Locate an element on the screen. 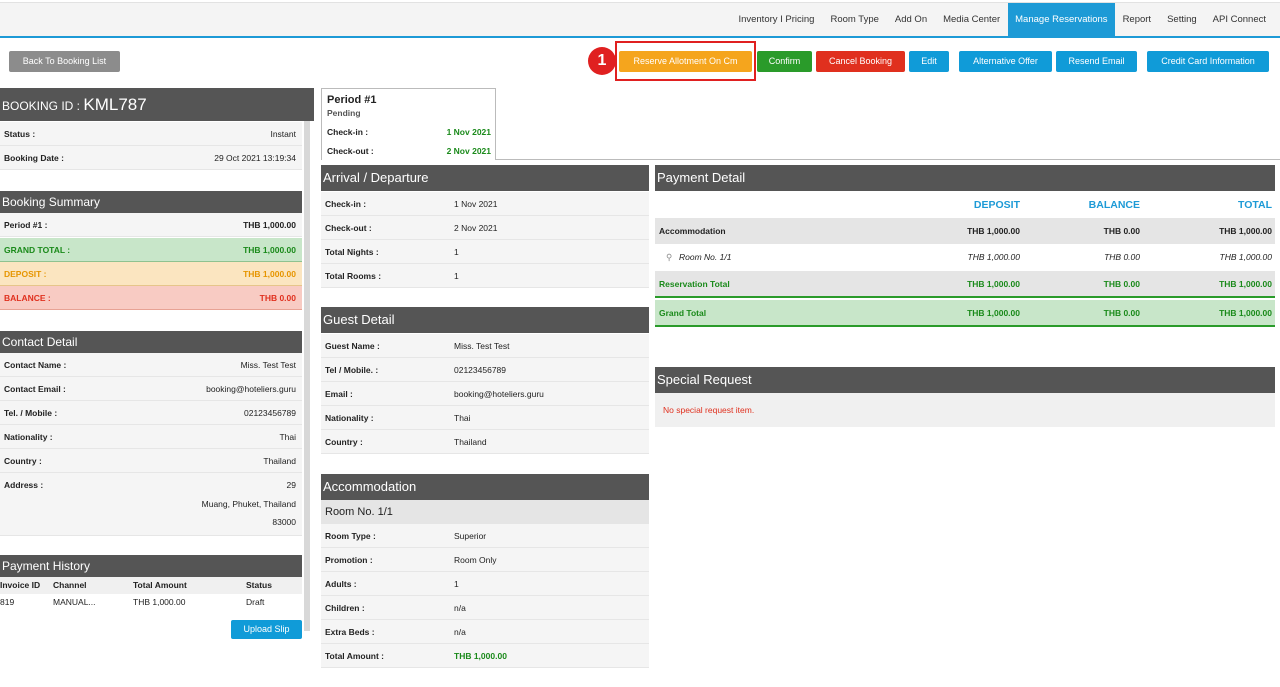 Image resolution: width=1280 pixels, height=687 pixels. grand-total-detail-label: Grand Total is located at coordinates (683, 313).